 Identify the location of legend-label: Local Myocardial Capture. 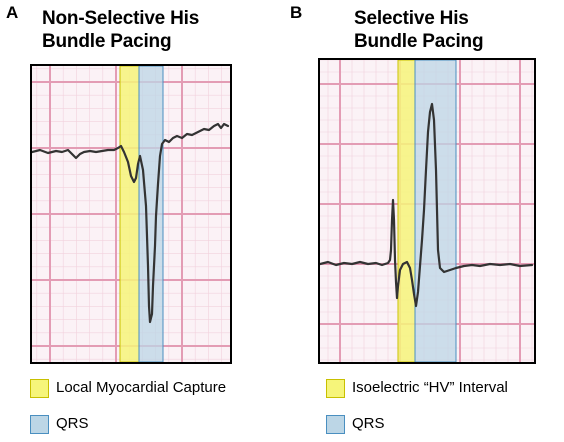
(141, 387).